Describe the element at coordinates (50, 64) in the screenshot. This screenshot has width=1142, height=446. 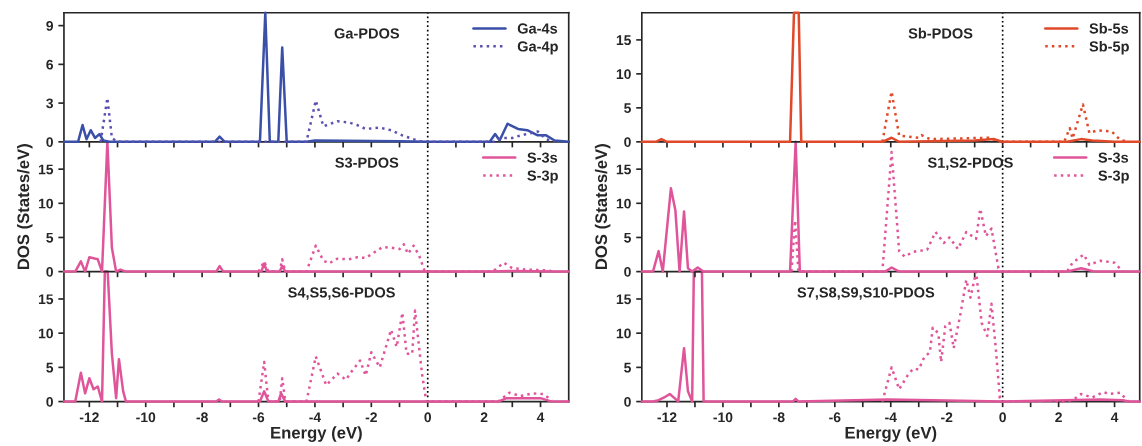
I see `y-tick-label: 6` at that location.